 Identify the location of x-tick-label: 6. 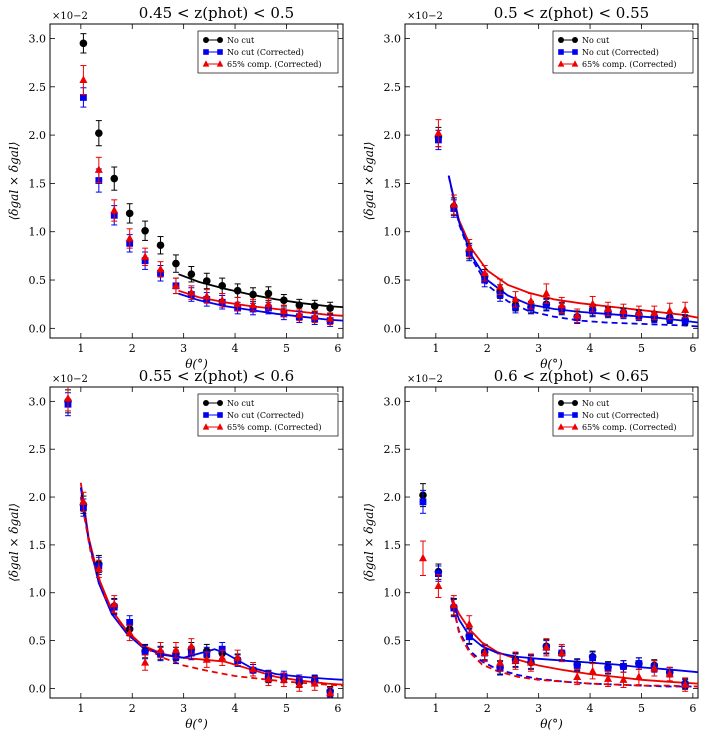
(692, 708).